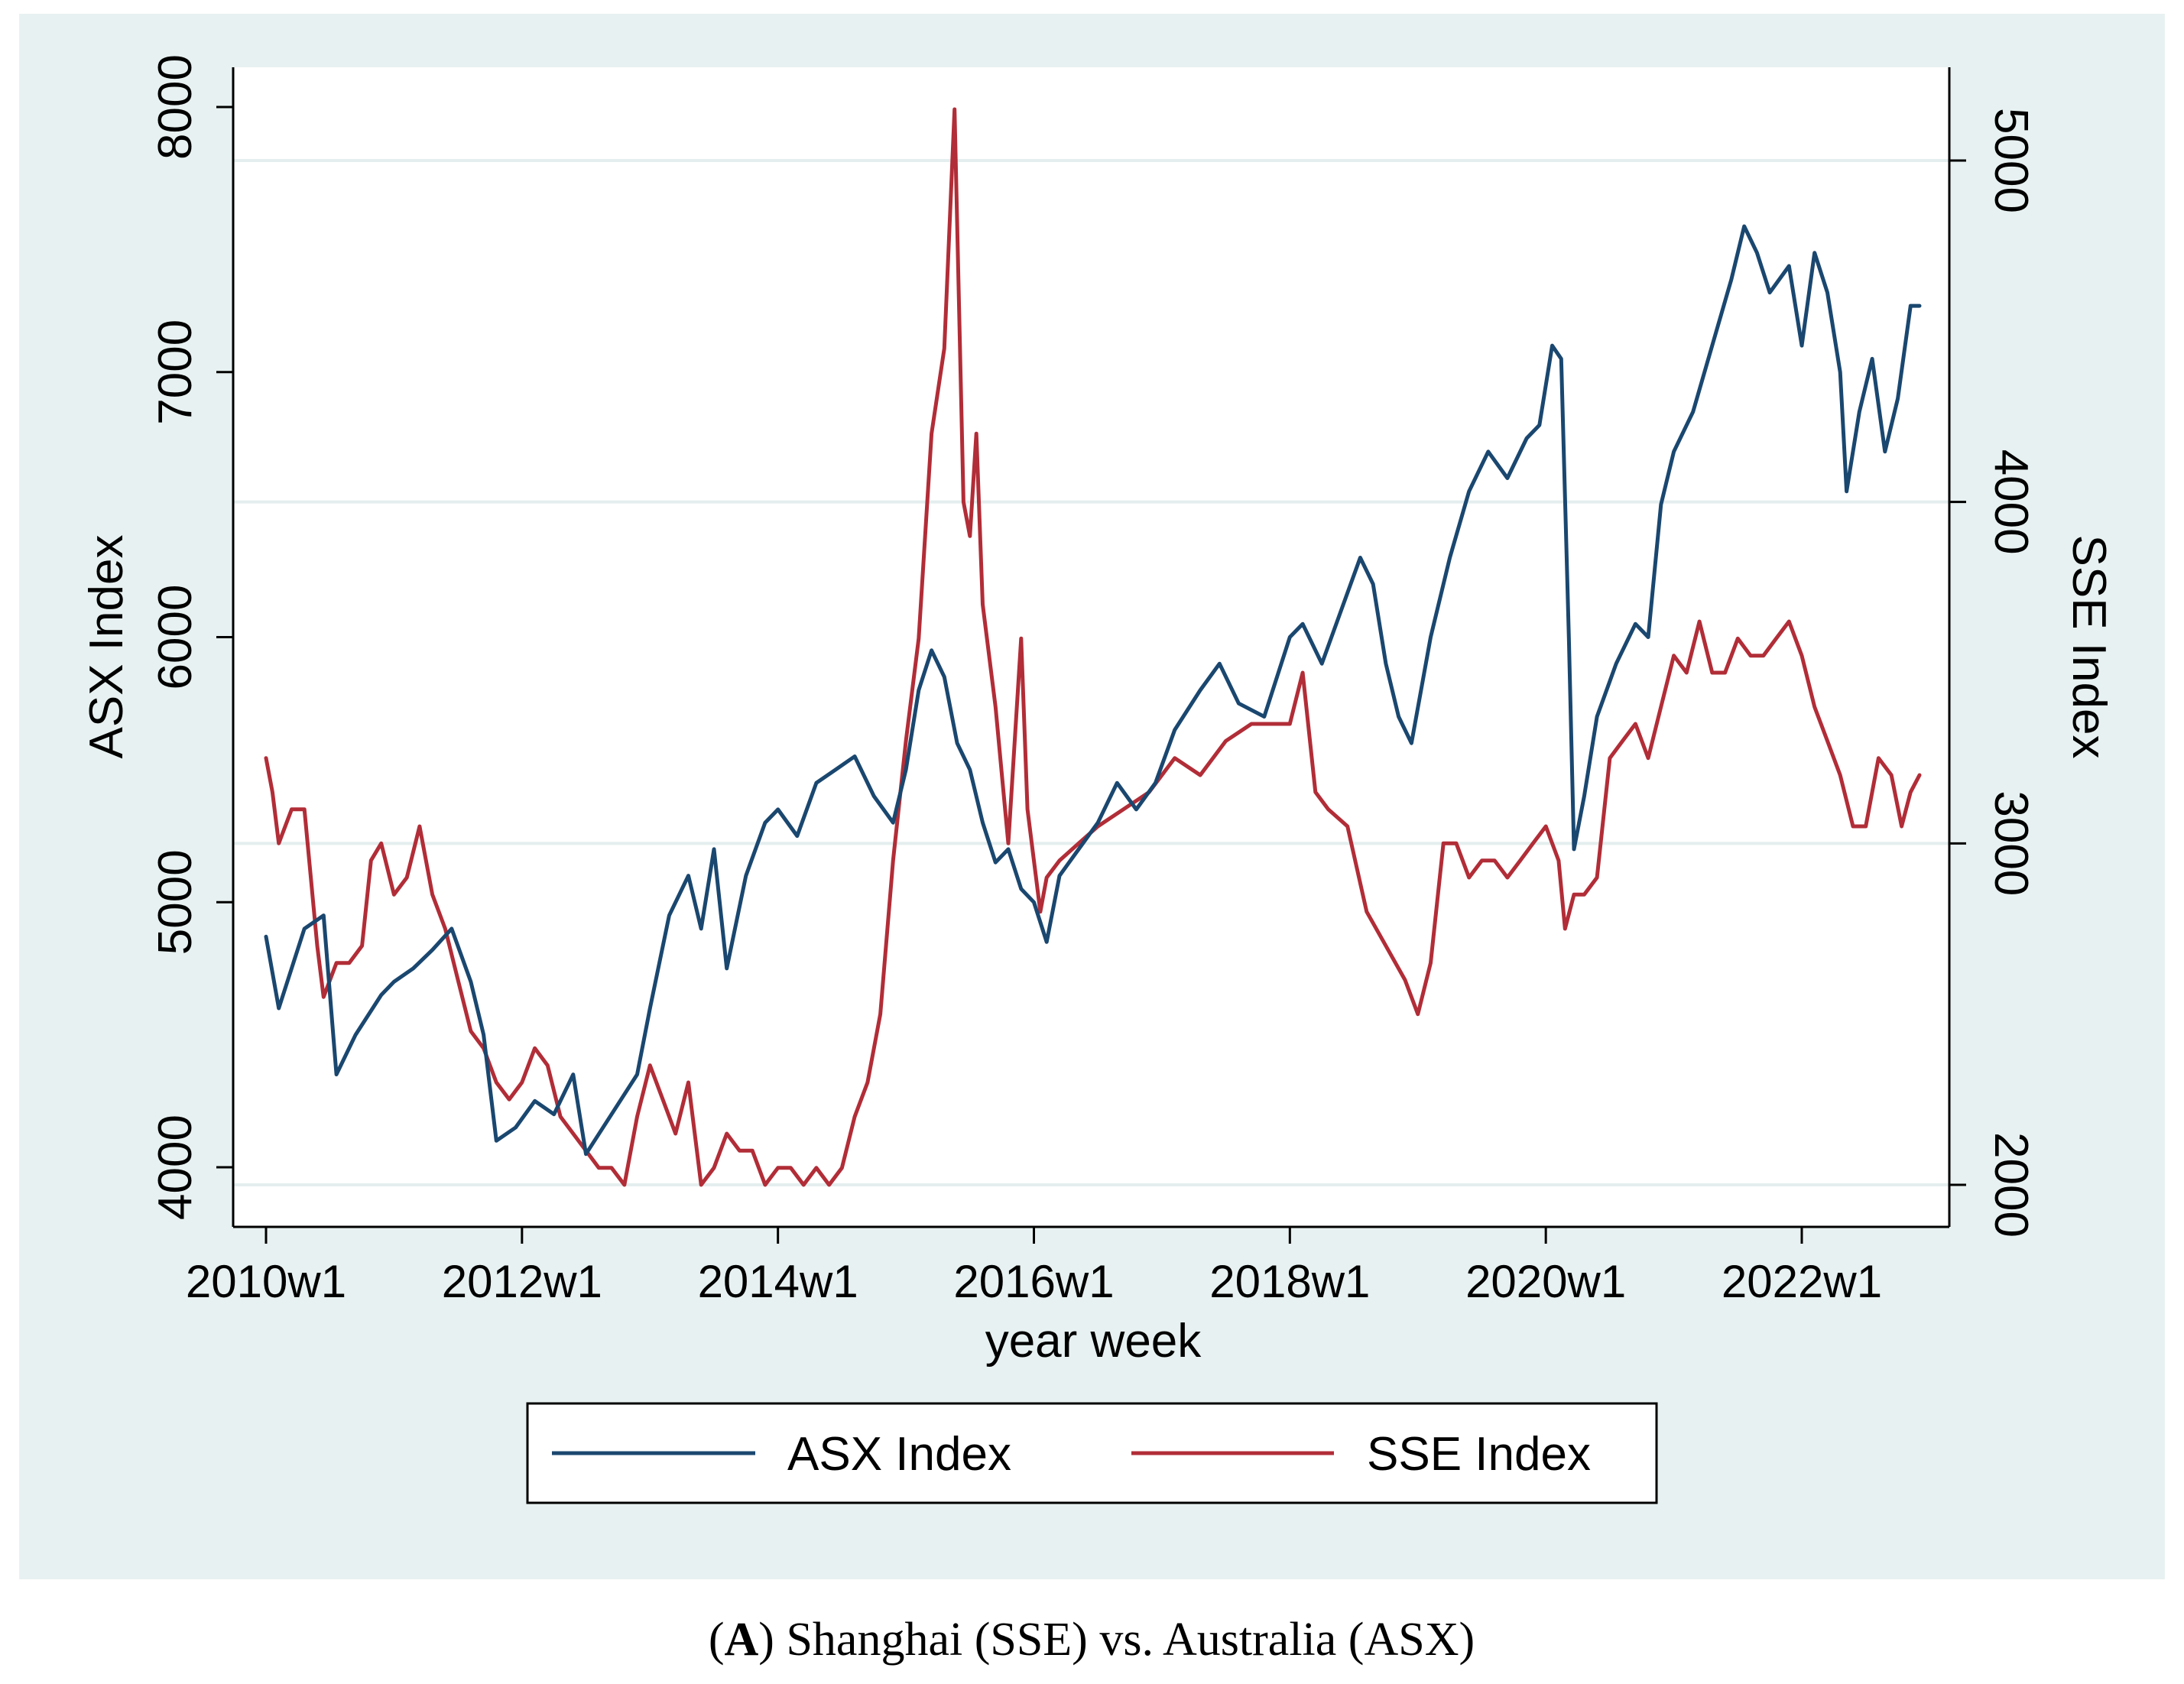  What do you see at coordinates (899, 1454) in the screenshot?
I see `legend-label-asx: ASX Index` at bounding box center [899, 1454].